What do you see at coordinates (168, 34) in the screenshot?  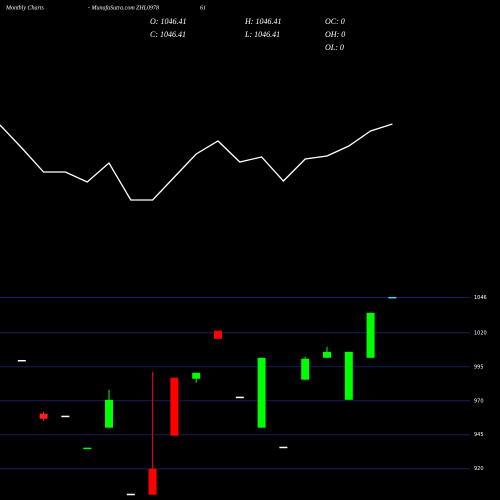 I see `ohlc-close: C: 1046.41` at bounding box center [168, 34].